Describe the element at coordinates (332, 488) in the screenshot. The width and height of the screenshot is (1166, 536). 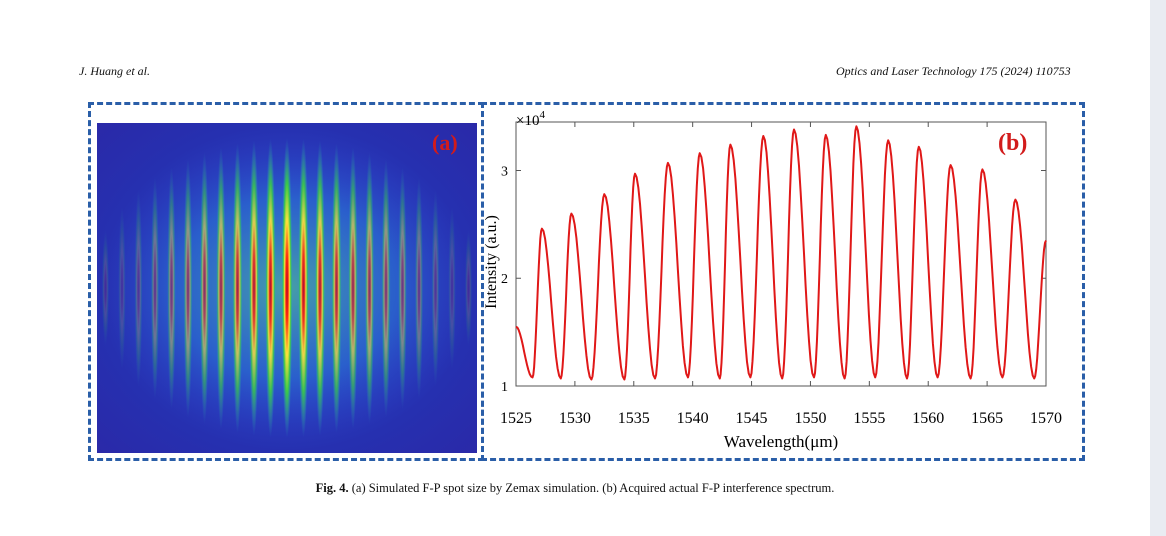
I see `caption-label: Fig. 4.` at that location.